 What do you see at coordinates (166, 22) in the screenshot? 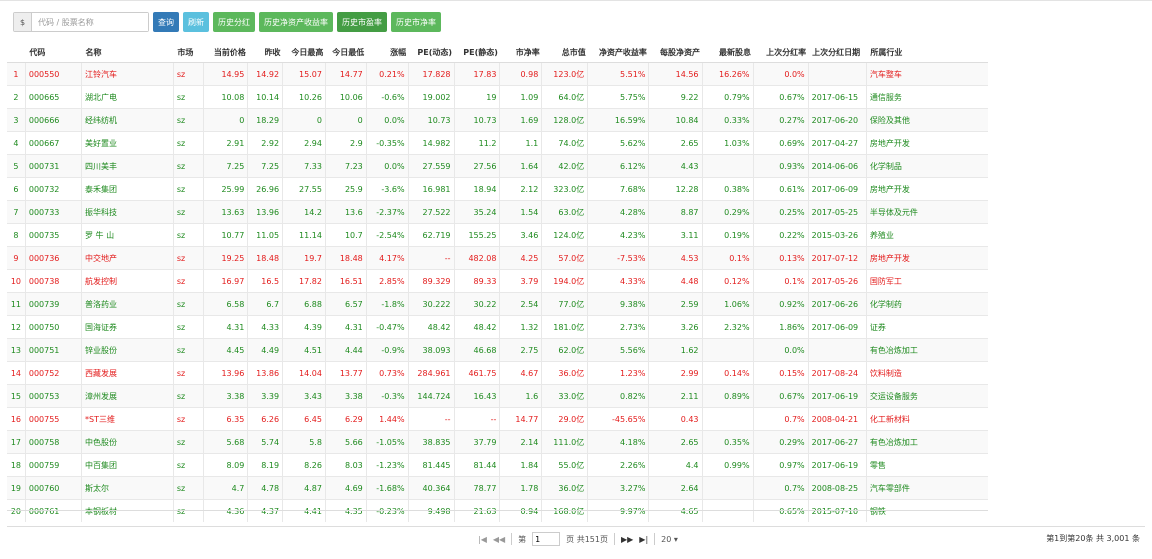
I see `query-button: 查询` at bounding box center [166, 22].